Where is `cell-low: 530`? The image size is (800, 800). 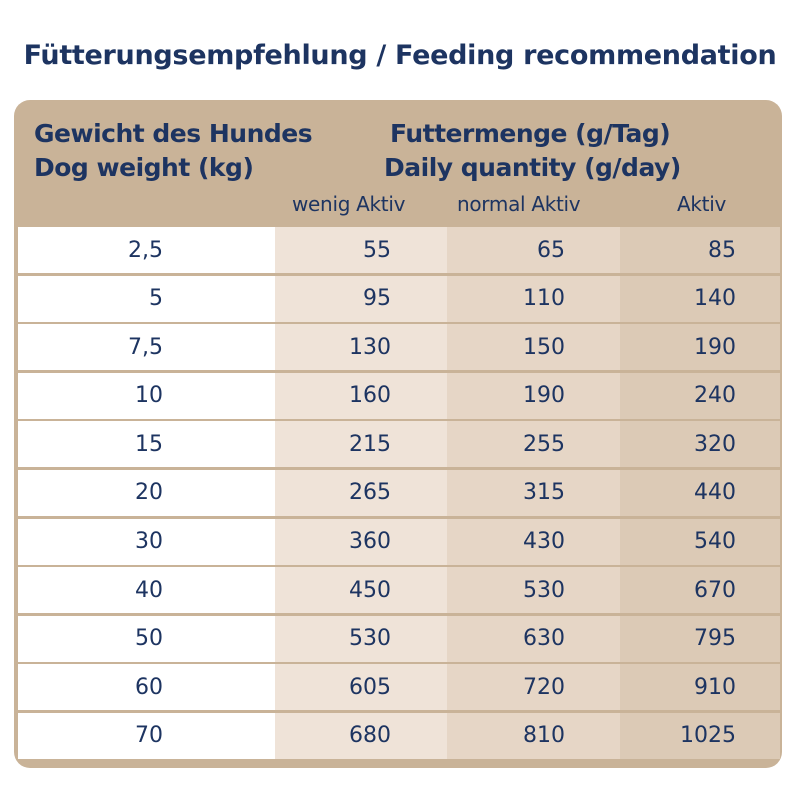 cell-low: 530 is located at coordinates (361, 638).